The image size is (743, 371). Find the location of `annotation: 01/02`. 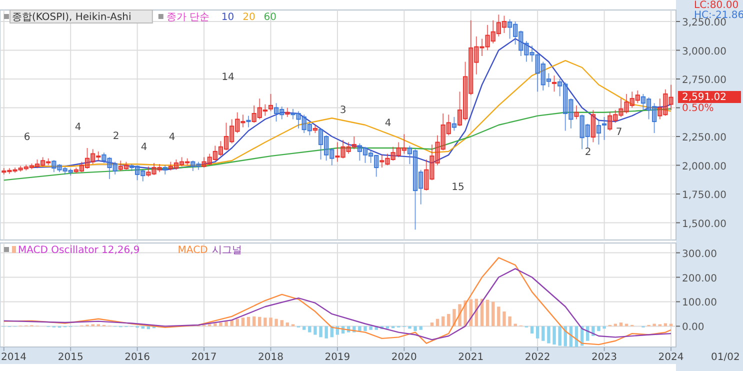

annotation: 01/02 is located at coordinates (725, 357).